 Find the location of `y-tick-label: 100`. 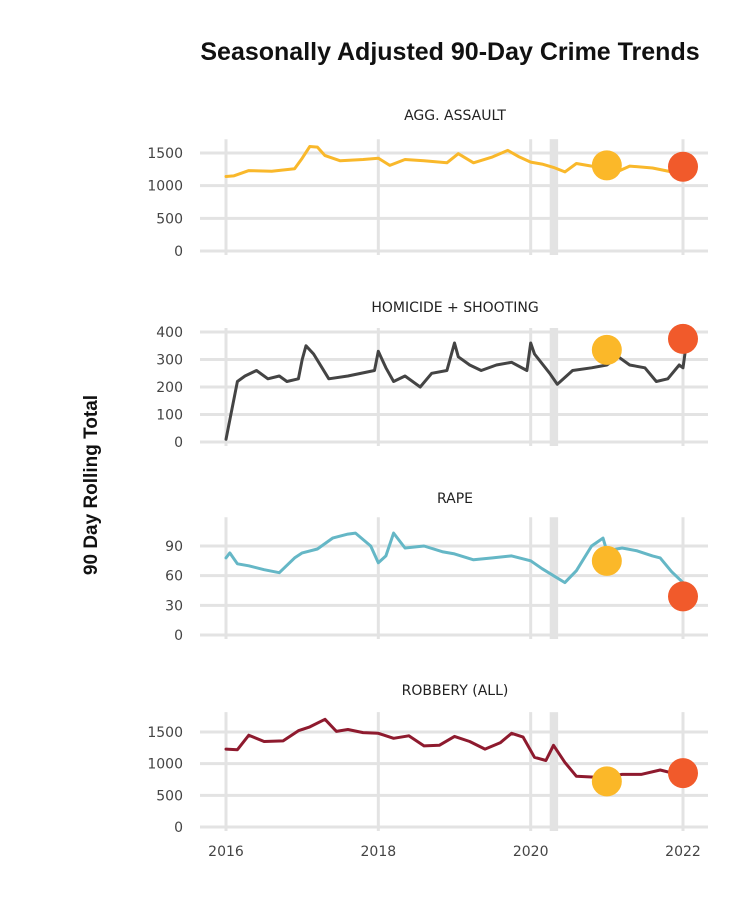

y-tick-label: 100 is located at coordinates (169, 416).